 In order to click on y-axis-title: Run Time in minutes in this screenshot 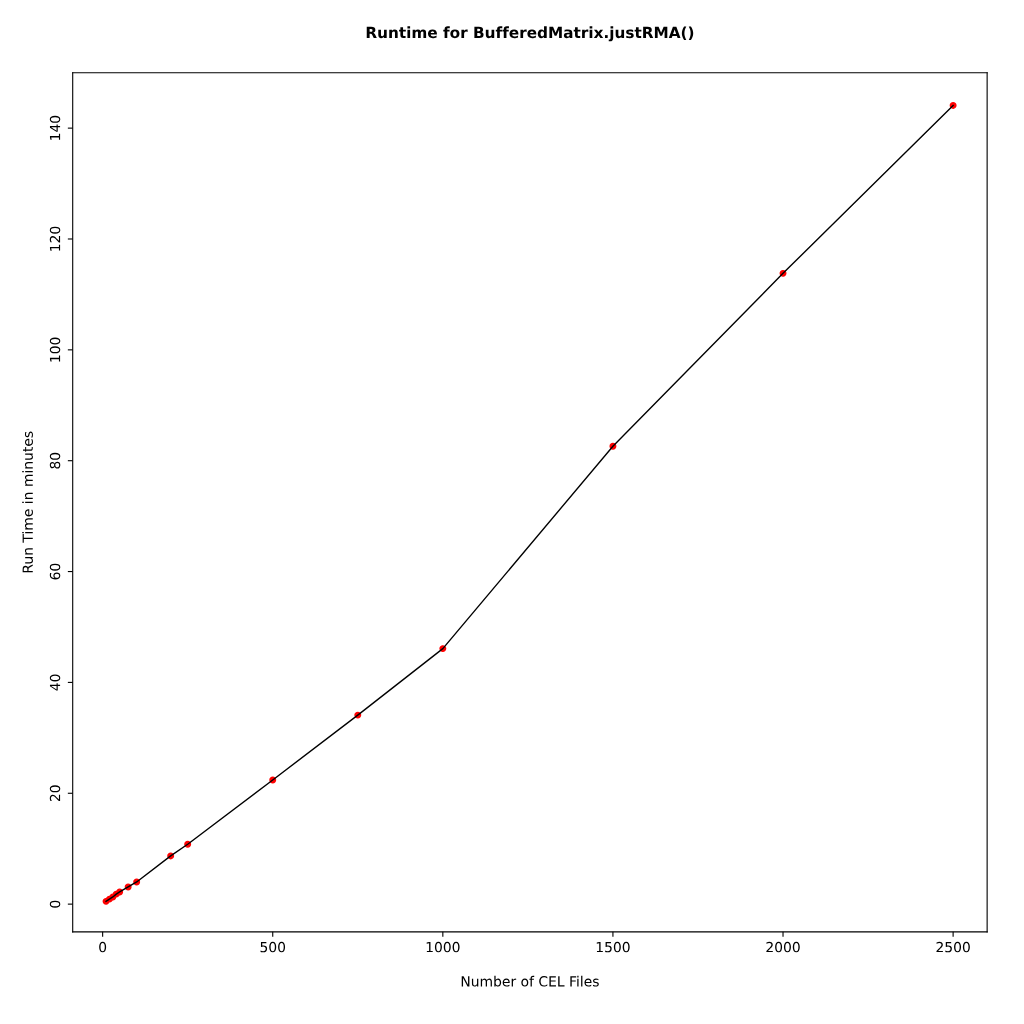, I will do `click(27, 502)`.